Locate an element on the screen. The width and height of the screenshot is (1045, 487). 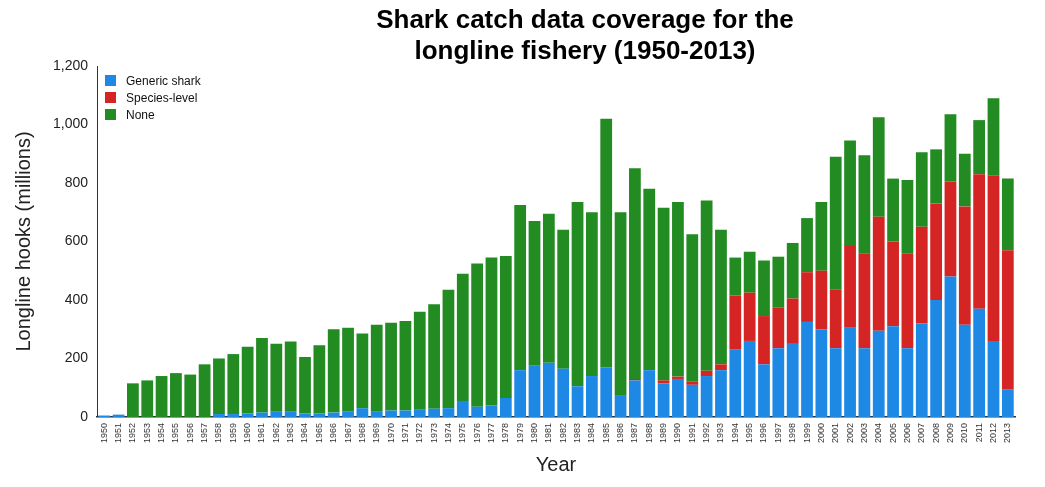
x-tick-label: 1994 is located at coordinates (734, 433).